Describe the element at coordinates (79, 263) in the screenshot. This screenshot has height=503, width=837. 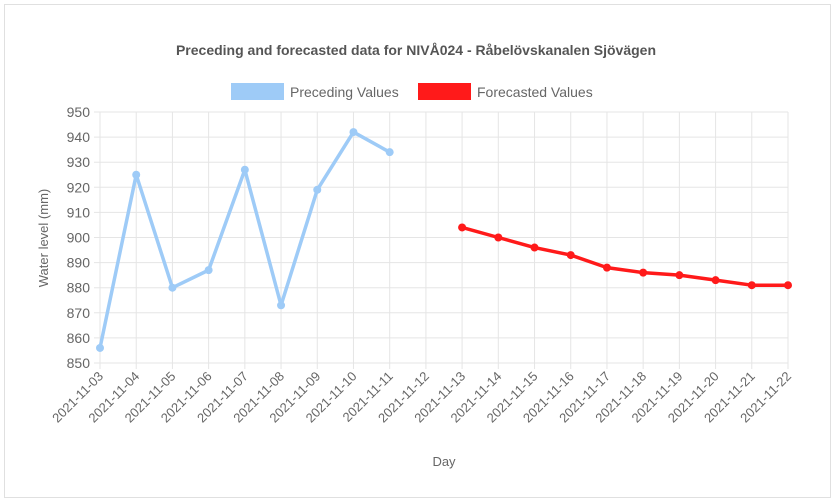
I see `y-tick-label: 890` at that location.